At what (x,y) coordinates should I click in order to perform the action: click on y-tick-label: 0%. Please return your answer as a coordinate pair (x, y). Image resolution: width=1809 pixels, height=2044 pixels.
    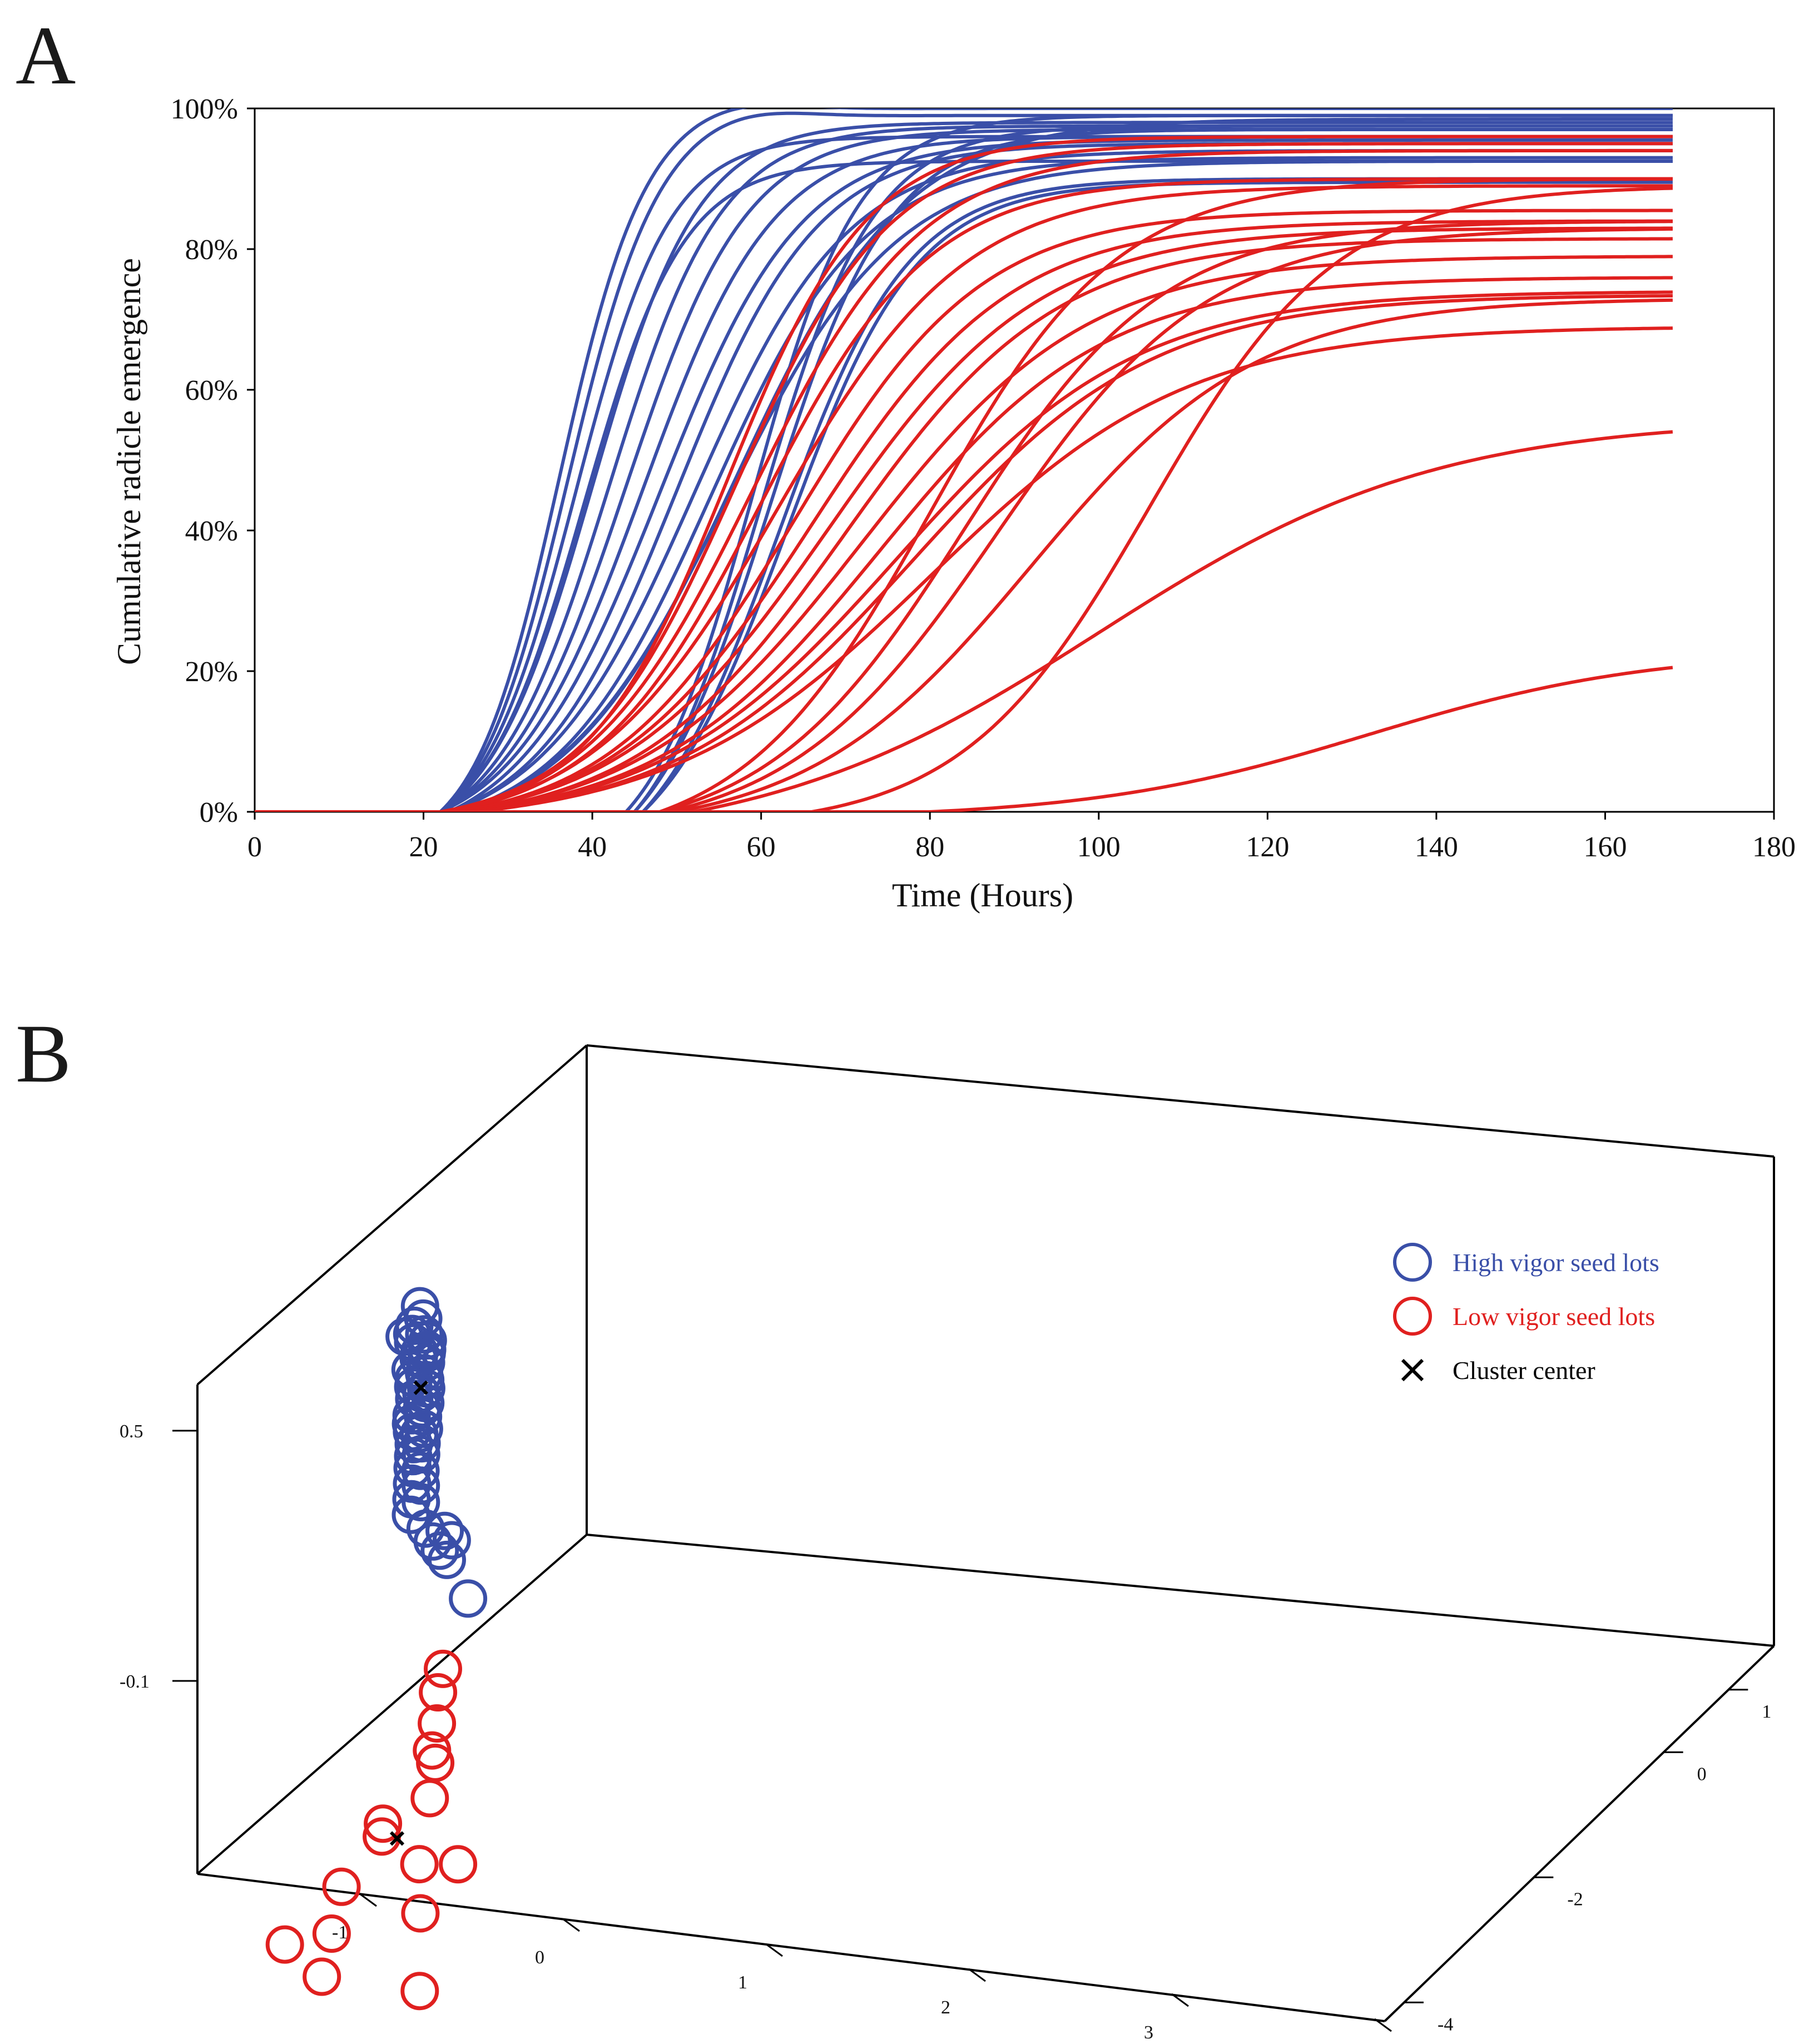
    Looking at the image, I should click on (219, 812).